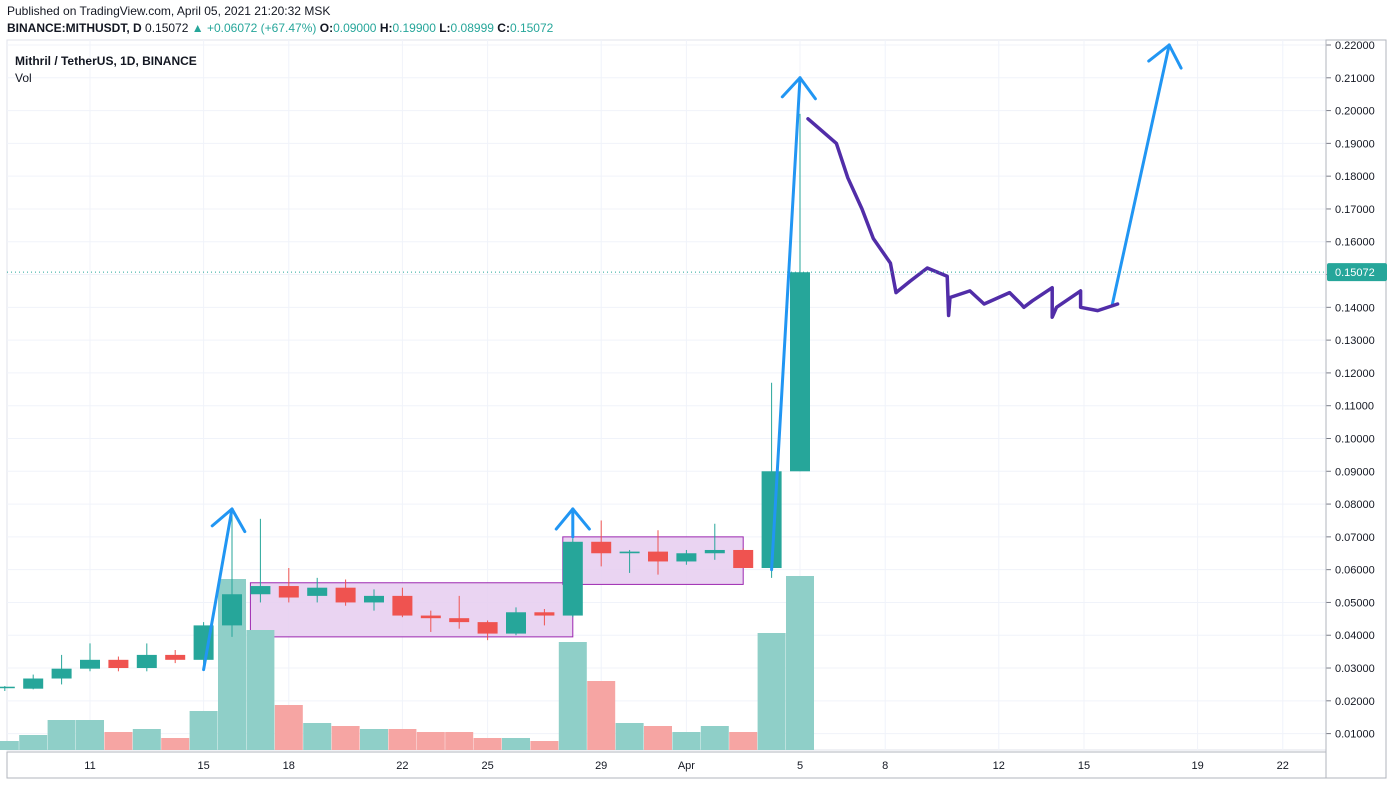  I want to click on range-zones, so click(496, 587).